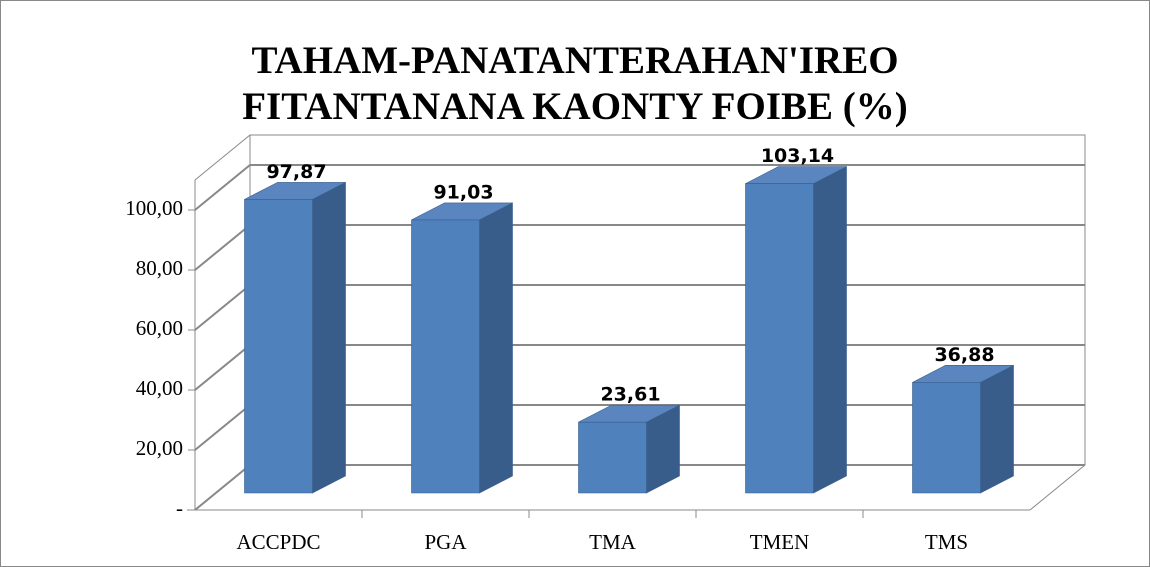  I want to click on value-label: 91,03, so click(463, 192).